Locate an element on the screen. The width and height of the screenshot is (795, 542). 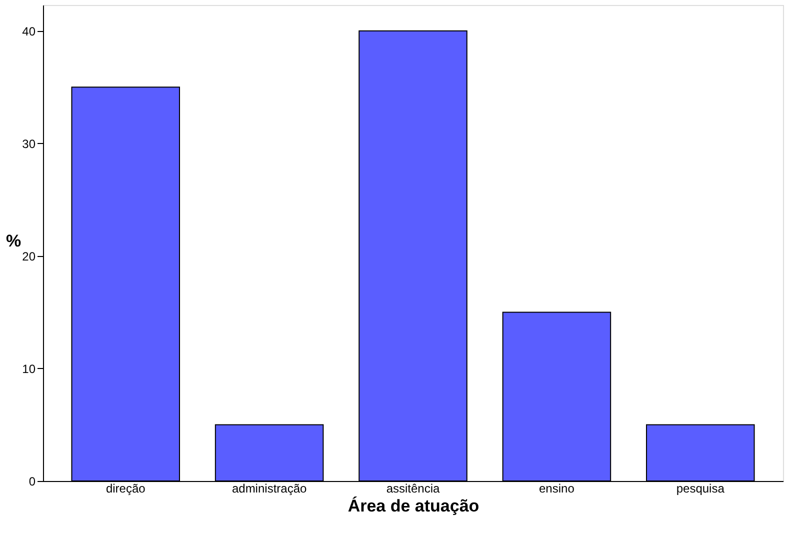
y-tick-label: 10 is located at coordinates (29, 369).